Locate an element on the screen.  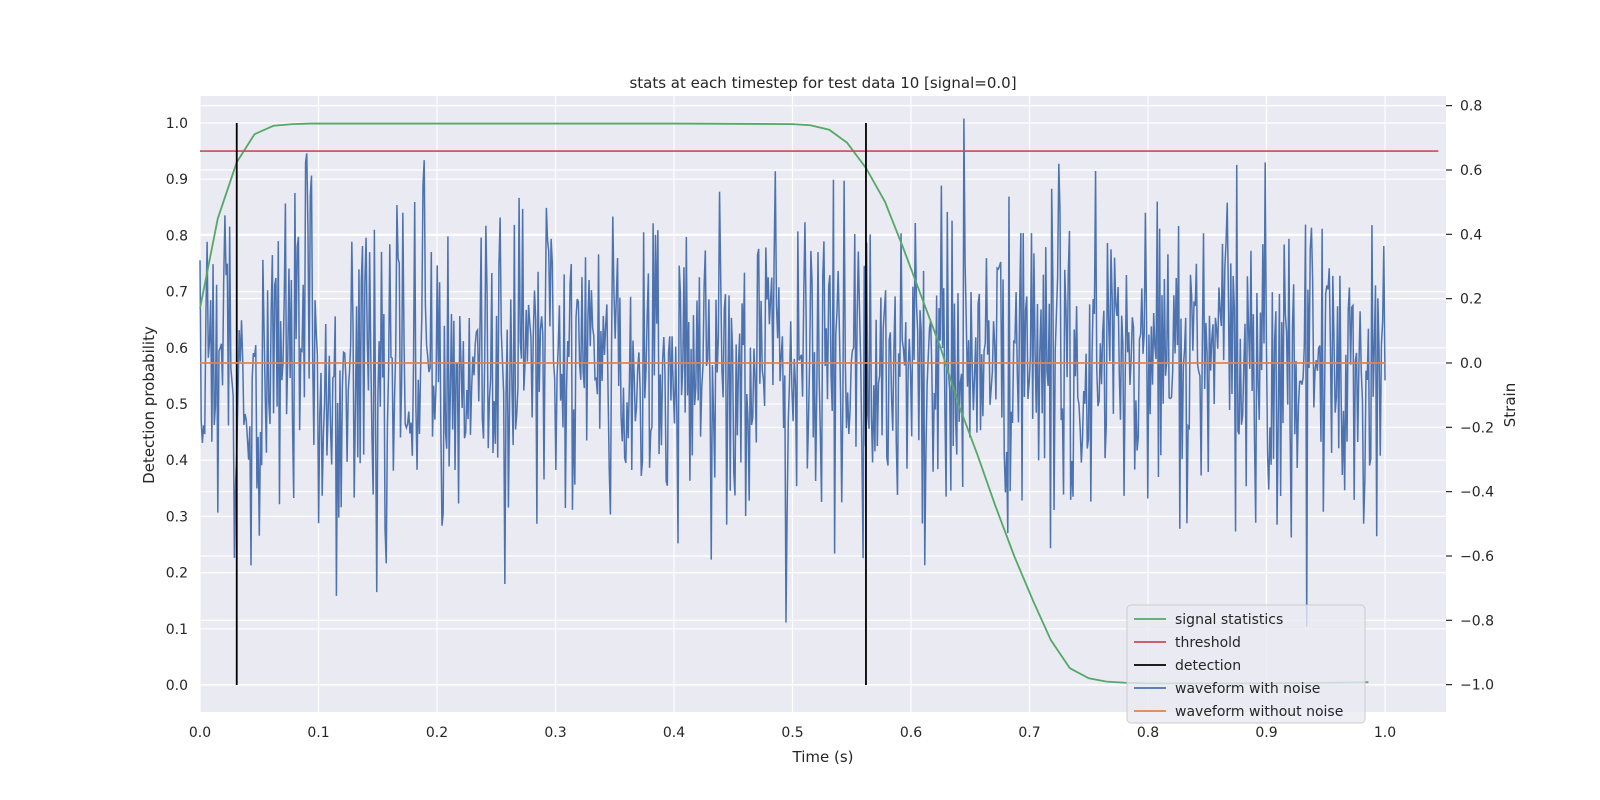
legend-label: detection is located at coordinates (1208, 666).